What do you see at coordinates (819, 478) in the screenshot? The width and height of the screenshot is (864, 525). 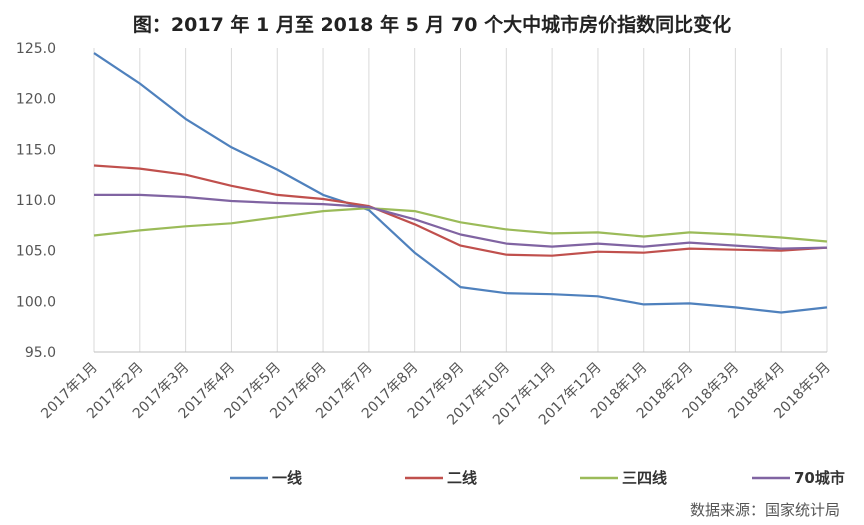 I see `legend-label: 70城市` at bounding box center [819, 478].